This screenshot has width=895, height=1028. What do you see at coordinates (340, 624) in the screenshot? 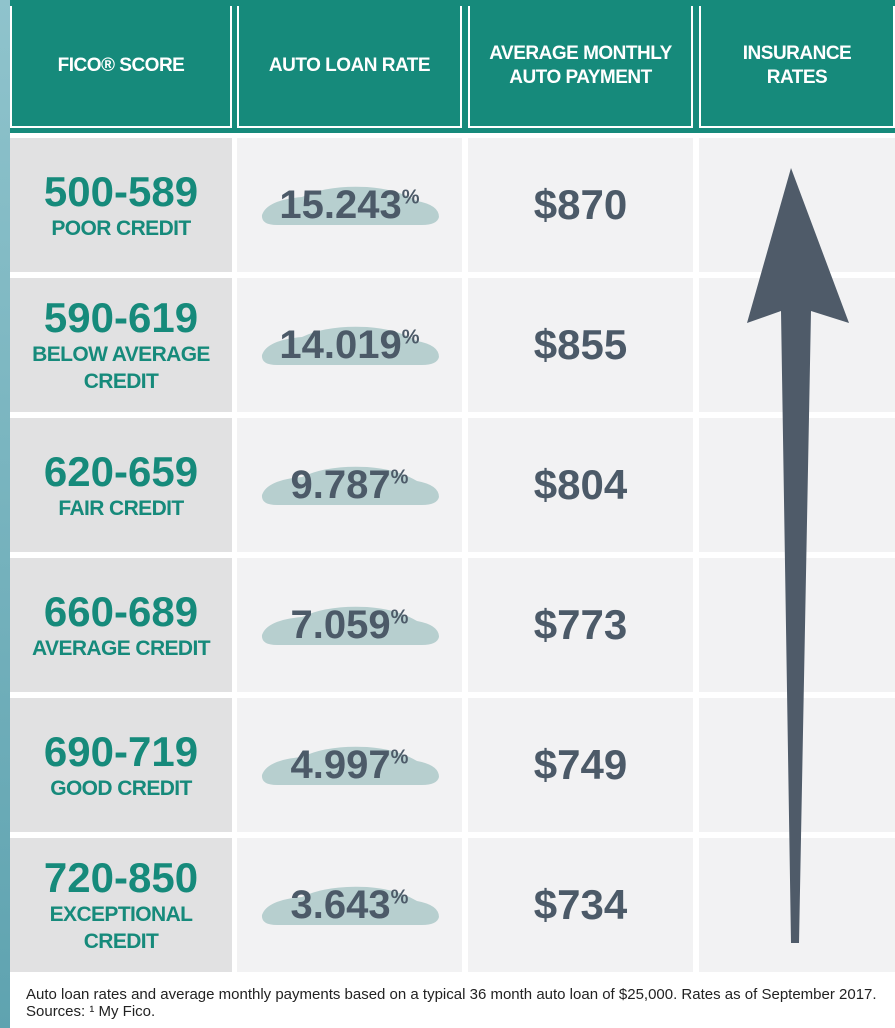
I see `rate-value: 7.059` at bounding box center [340, 624].